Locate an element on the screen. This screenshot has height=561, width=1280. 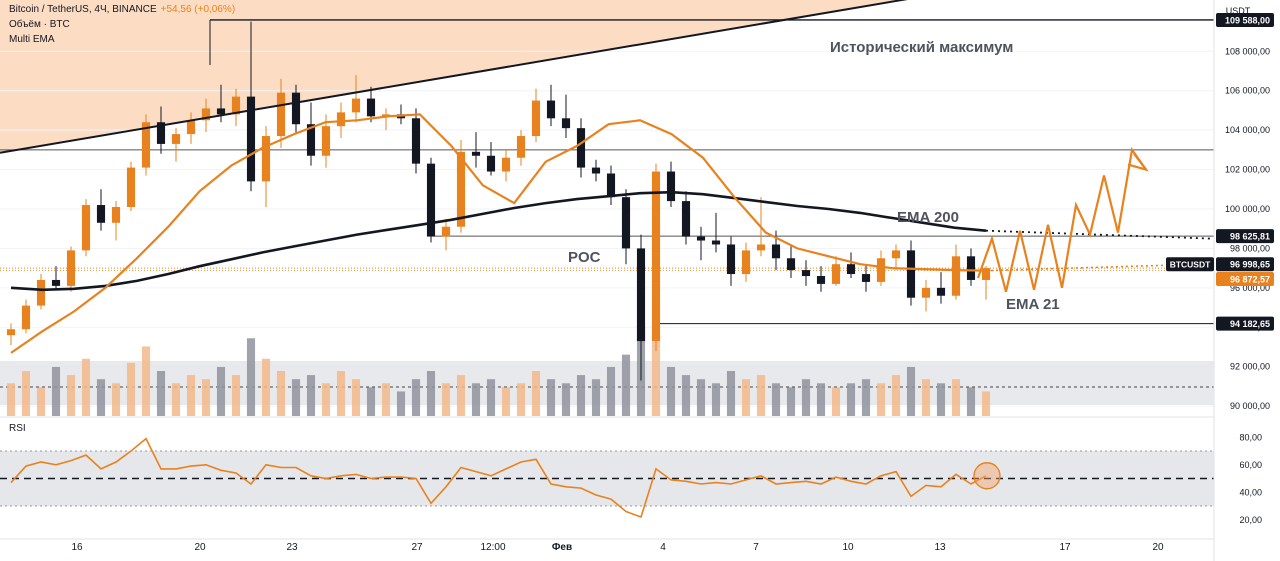
zigzag-projection-line is located at coordinates (1061, 219).